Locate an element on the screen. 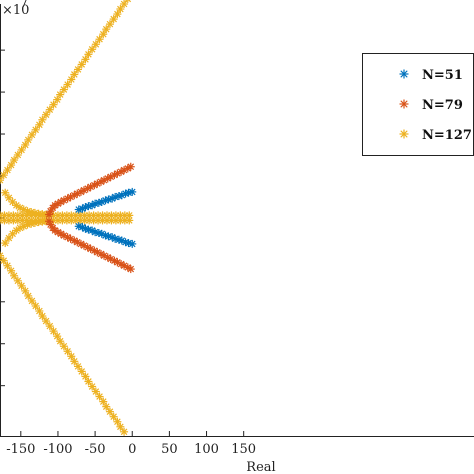  x-tick-label: 0 is located at coordinates (132, 449).